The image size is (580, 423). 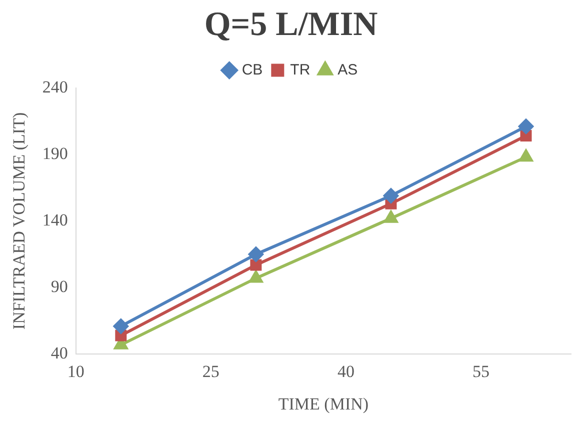 What do you see at coordinates (19, 221) in the screenshot?
I see `y-axis-title: INFILTRAED VOLUME (LIT)` at bounding box center [19, 221].